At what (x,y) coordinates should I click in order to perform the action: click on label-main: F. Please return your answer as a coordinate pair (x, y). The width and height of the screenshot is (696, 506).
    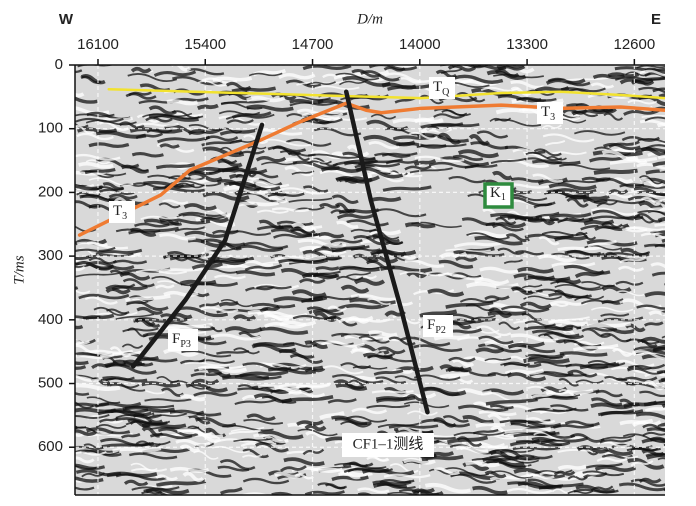
    Looking at the image, I should click on (431, 325).